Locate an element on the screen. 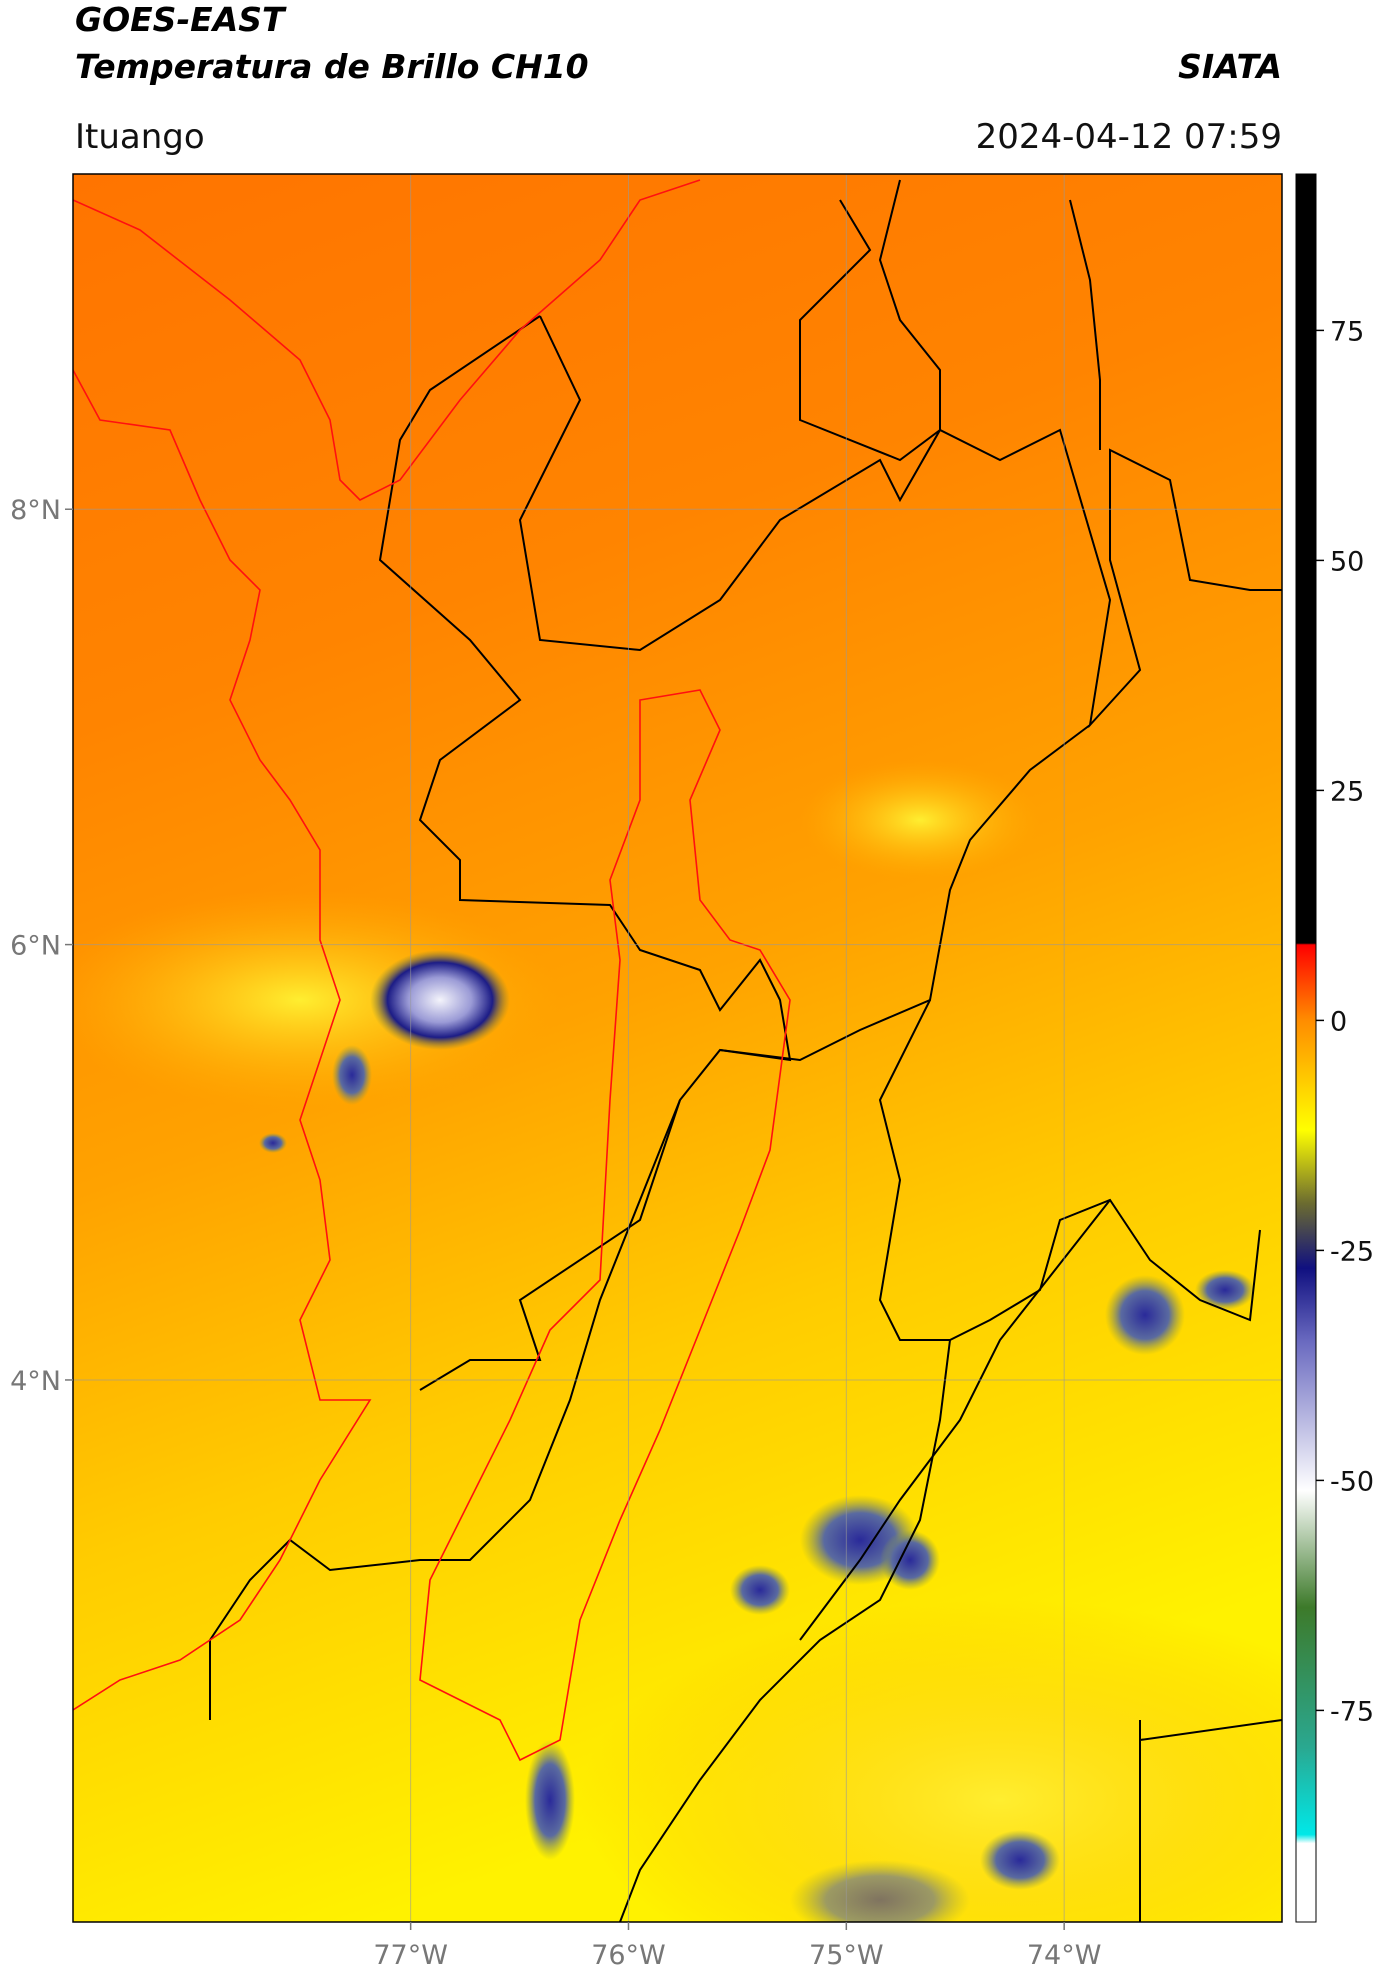 This screenshot has width=1384, height=1981. colorbar-tick-label: 50 is located at coordinates (1347, 561).